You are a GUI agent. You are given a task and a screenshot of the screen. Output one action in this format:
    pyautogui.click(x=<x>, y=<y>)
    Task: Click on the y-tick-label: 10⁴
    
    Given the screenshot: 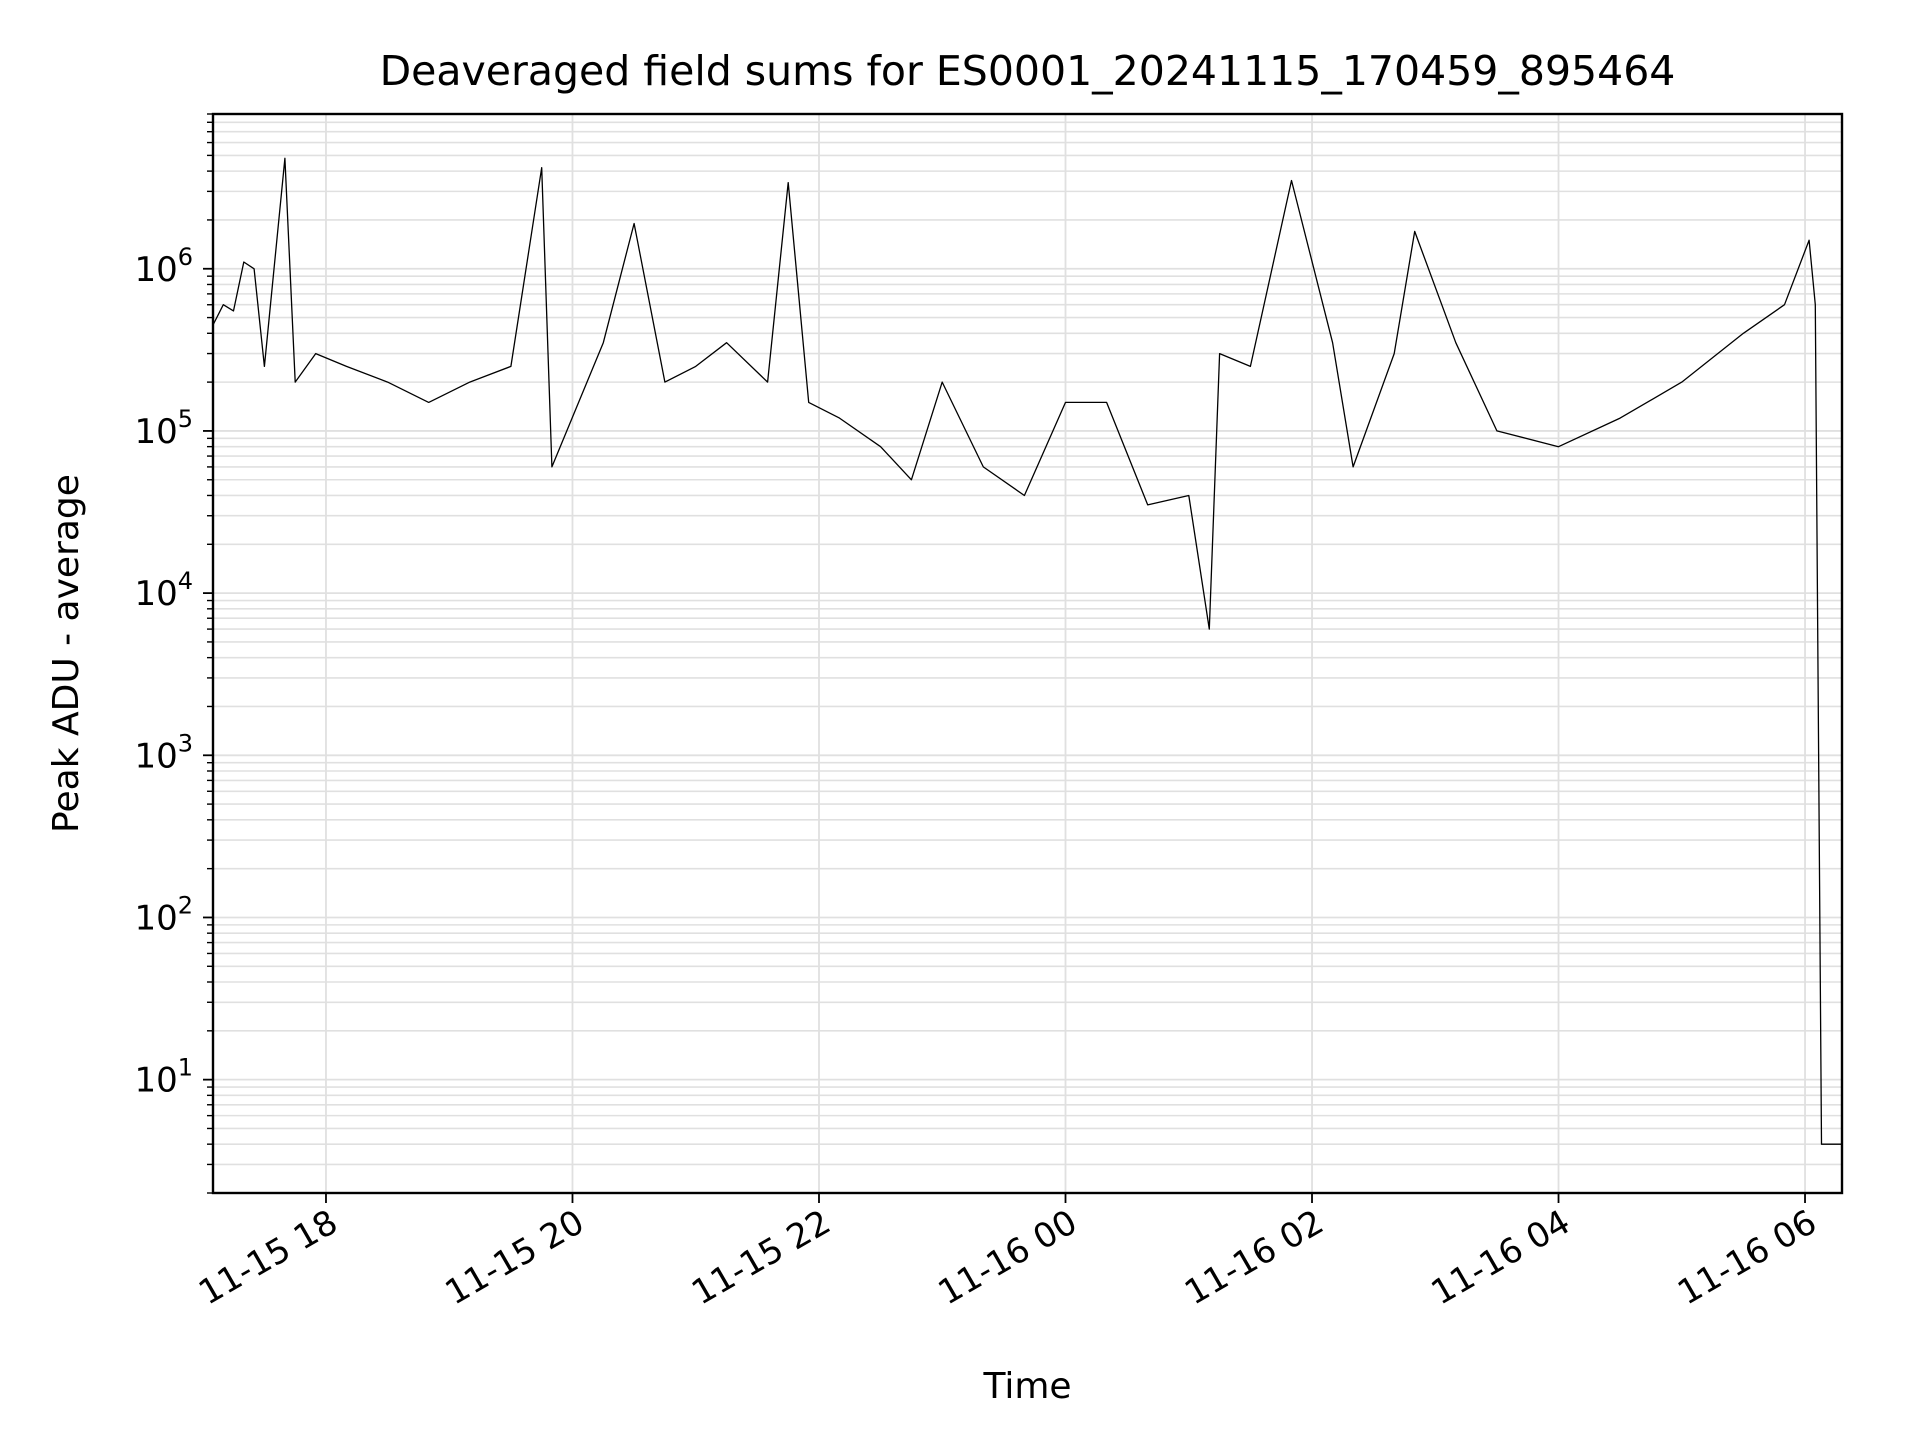 What is the action you would take?
    pyautogui.click(x=163, y=590)
    